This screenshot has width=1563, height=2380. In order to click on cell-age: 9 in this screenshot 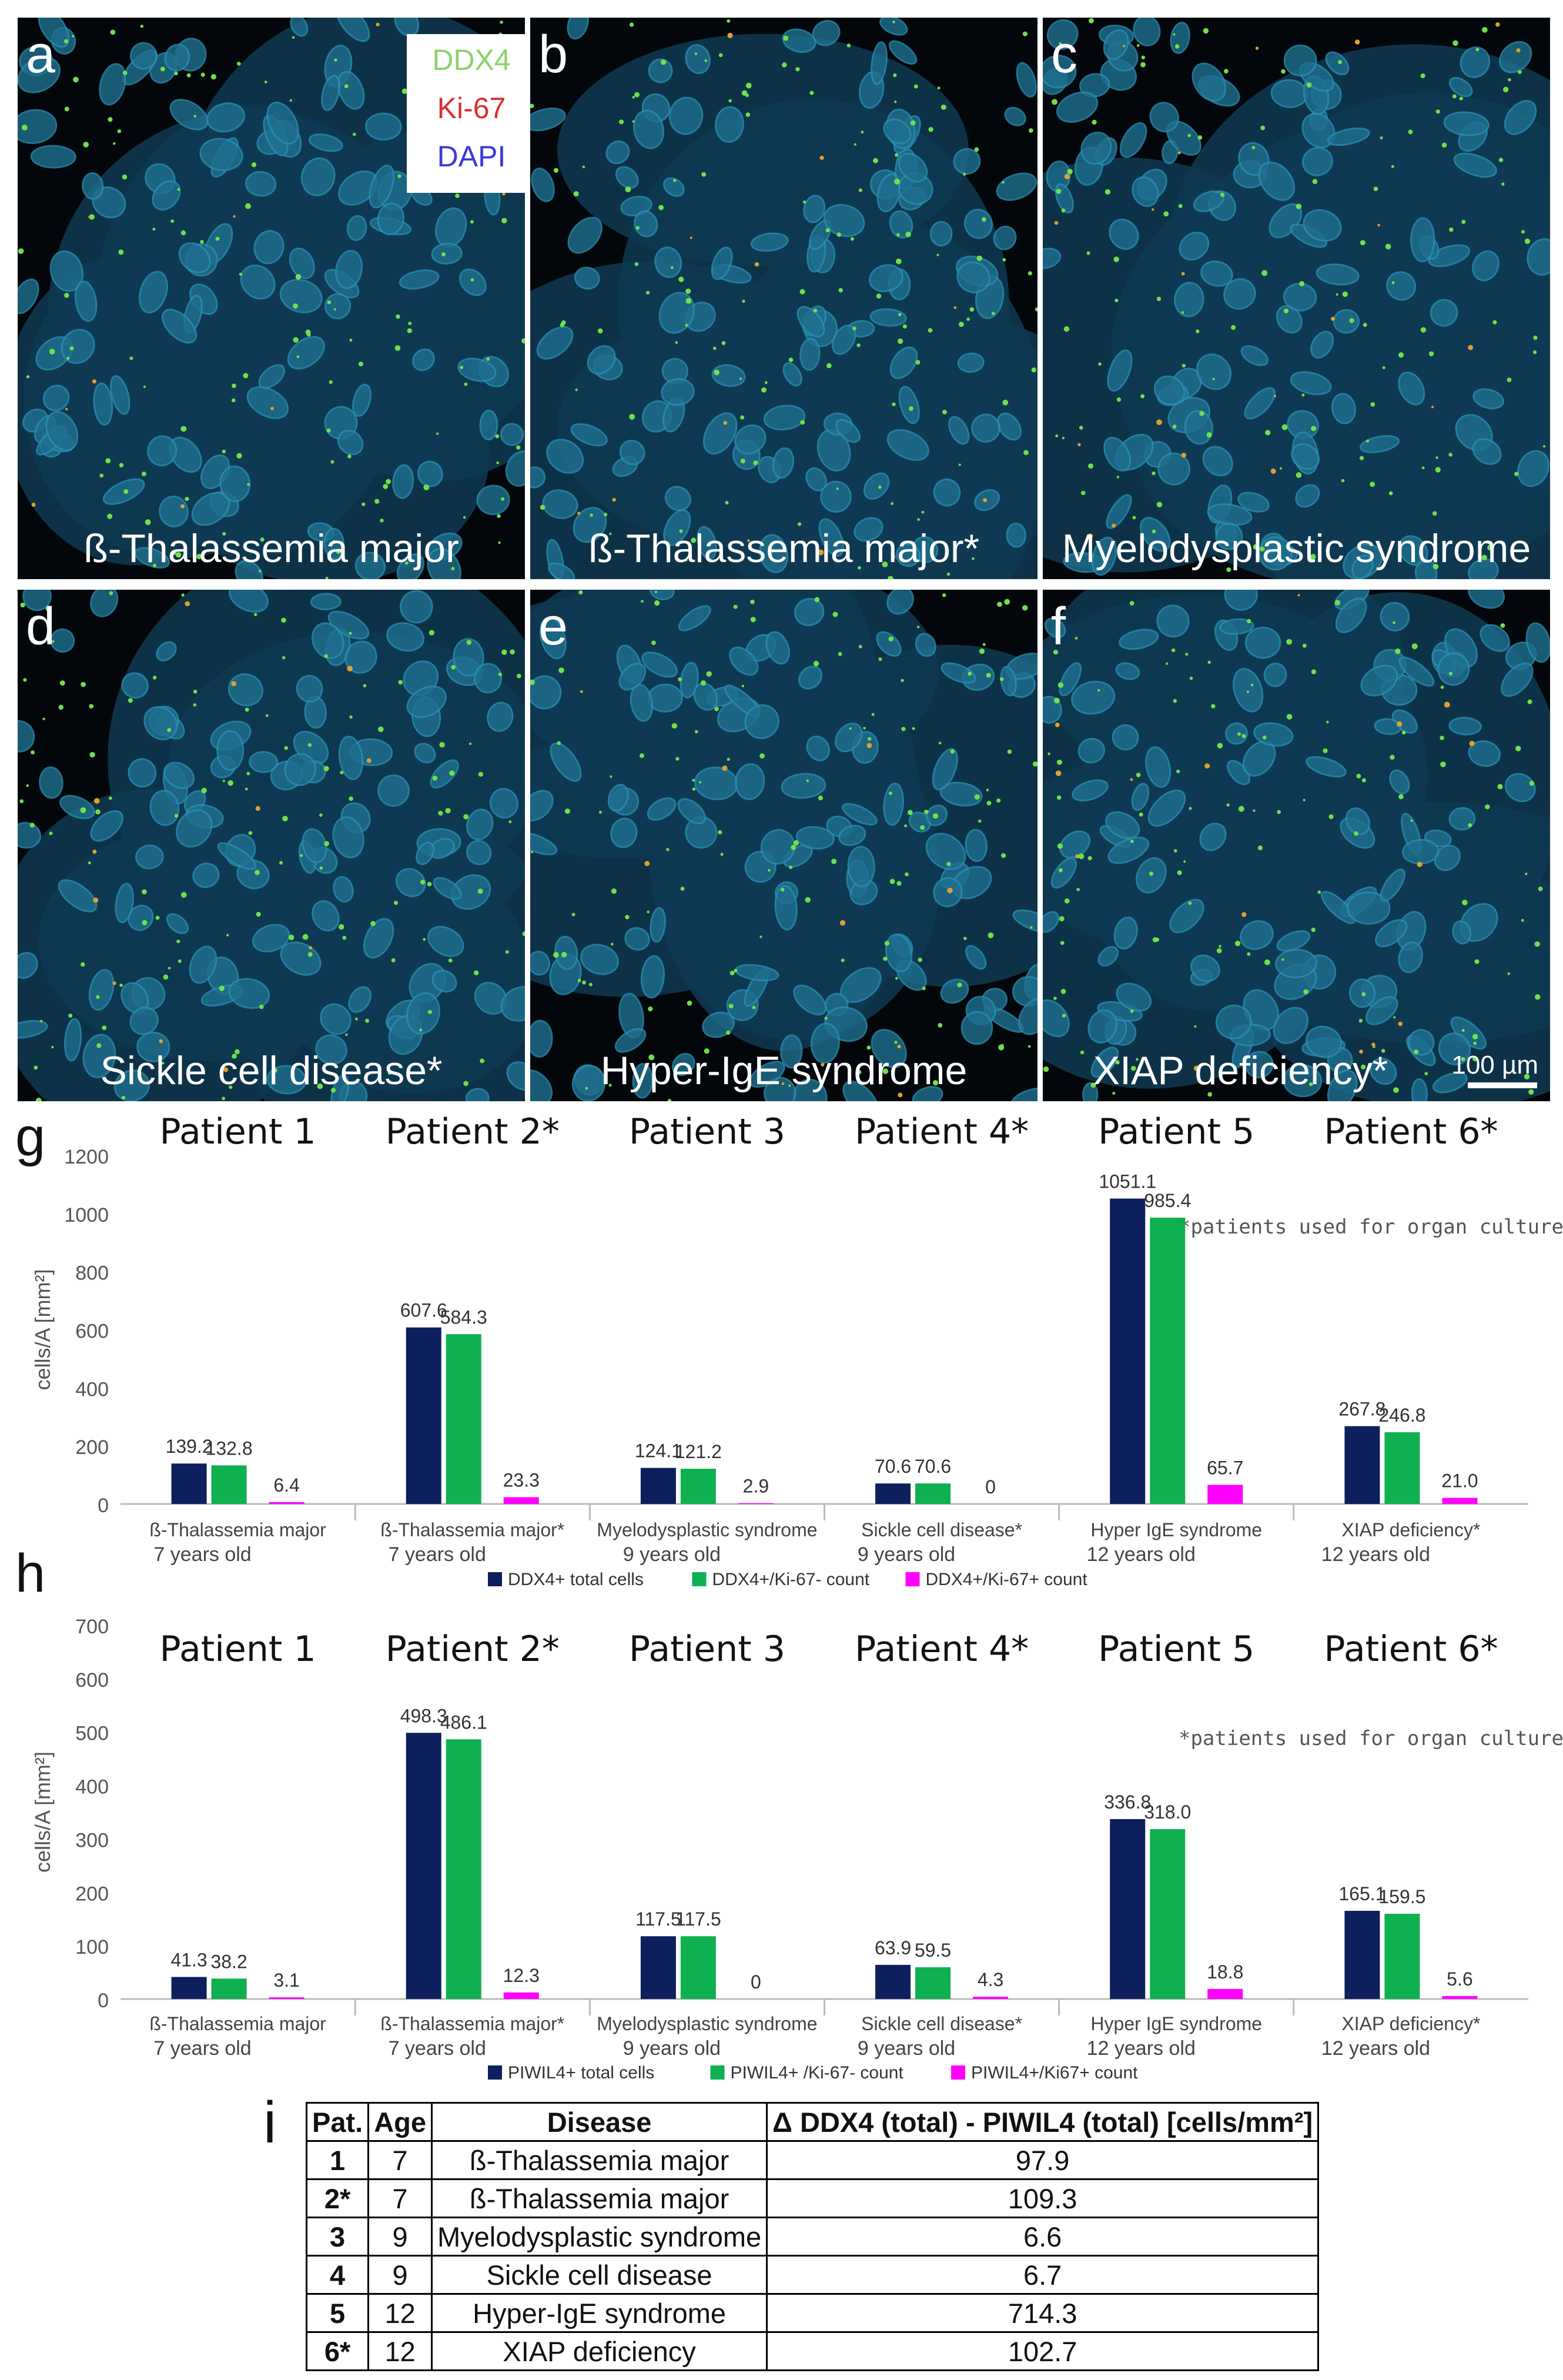, I will do `click(400, 2275)`.